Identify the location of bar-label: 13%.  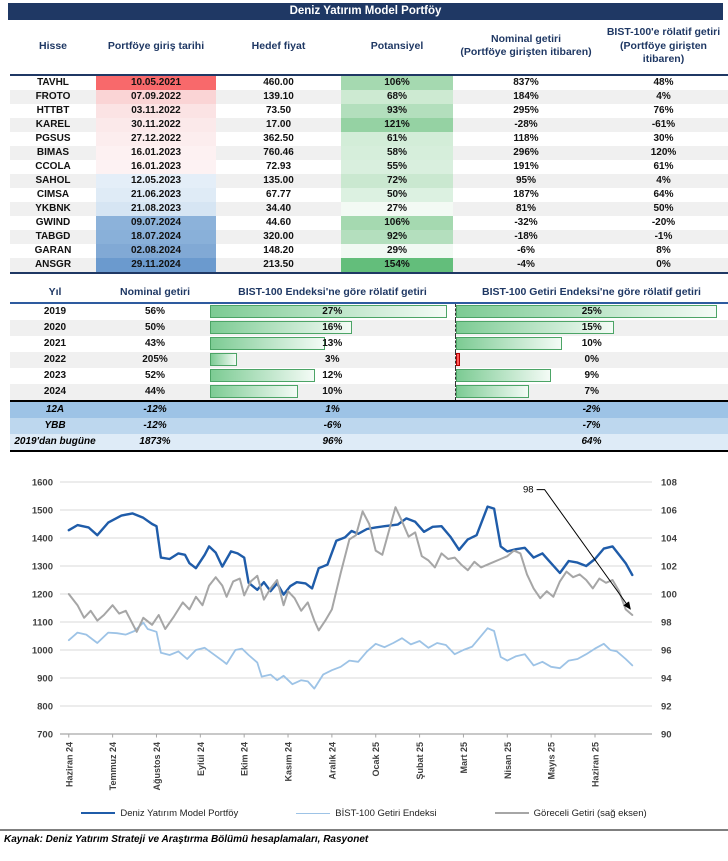
(332, 344).